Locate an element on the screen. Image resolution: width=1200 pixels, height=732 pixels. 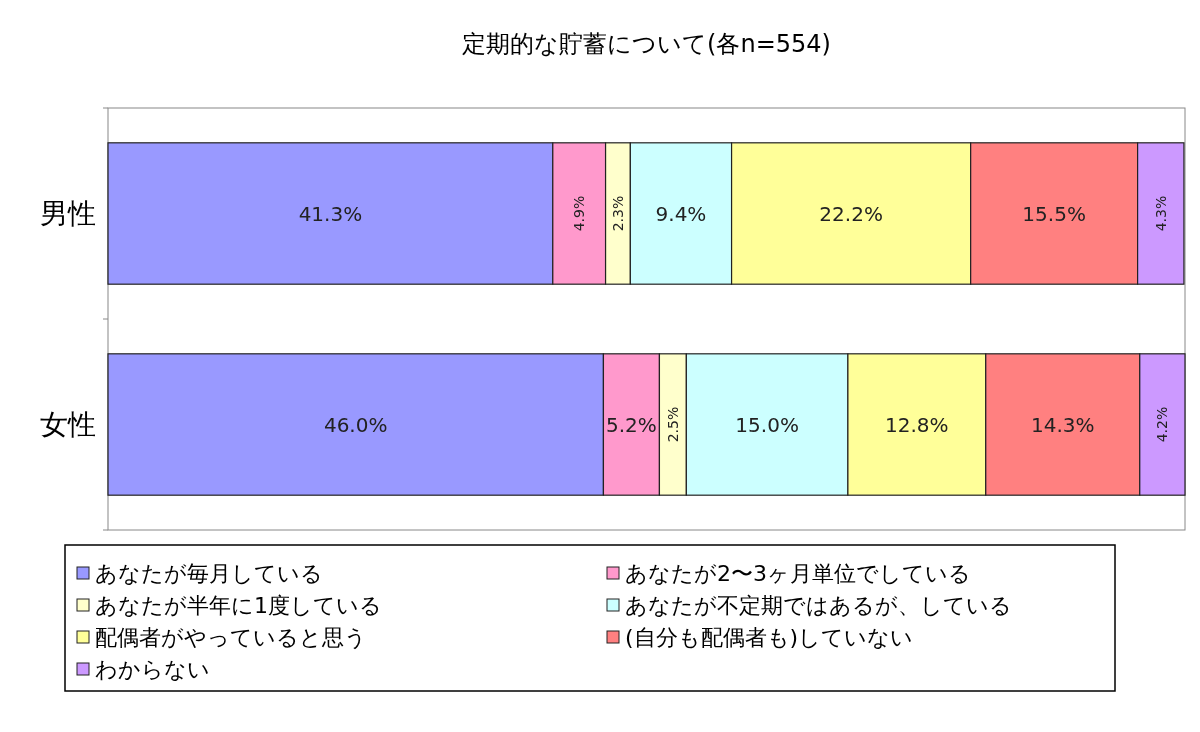
chart-title: 定期的な貯蓄について(各n=554) is located at coordinates (646, 44).